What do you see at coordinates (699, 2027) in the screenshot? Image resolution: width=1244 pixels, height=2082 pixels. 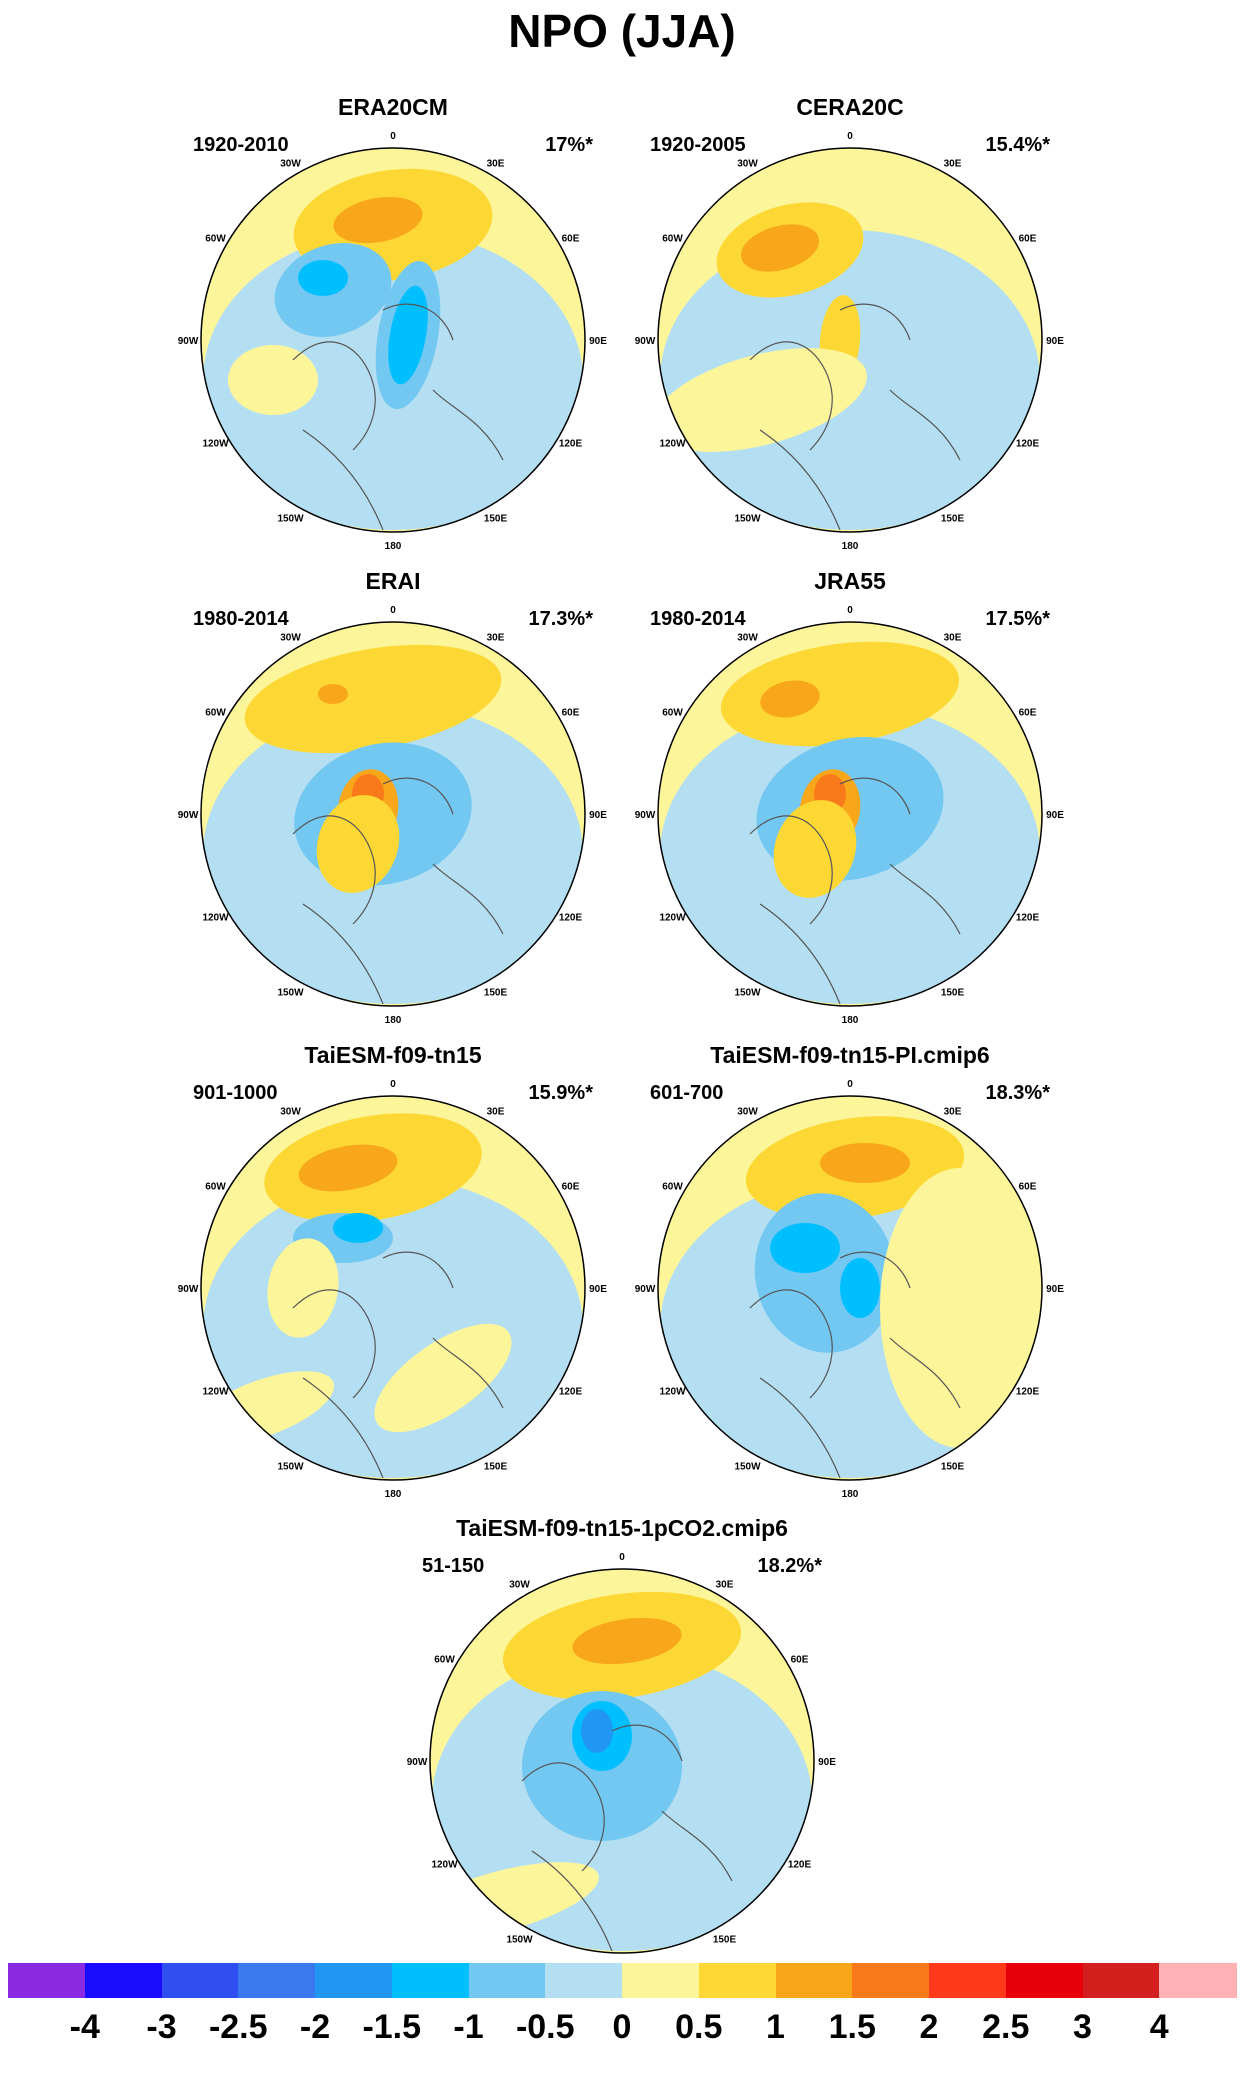 I see `colorbar-tick-label: 0.5` at bounding box center [699, 2027].